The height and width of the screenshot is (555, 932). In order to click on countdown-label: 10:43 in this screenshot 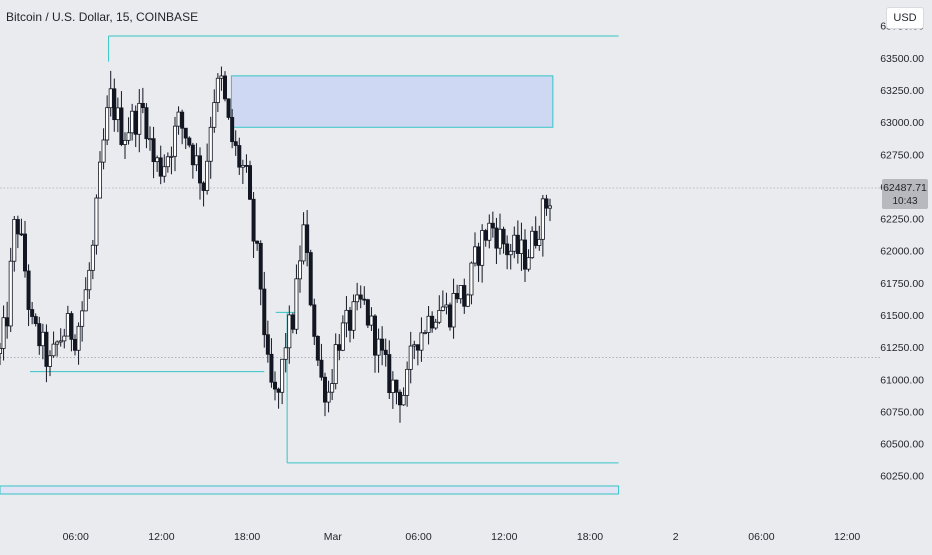, I will do `click(904, 201)`.